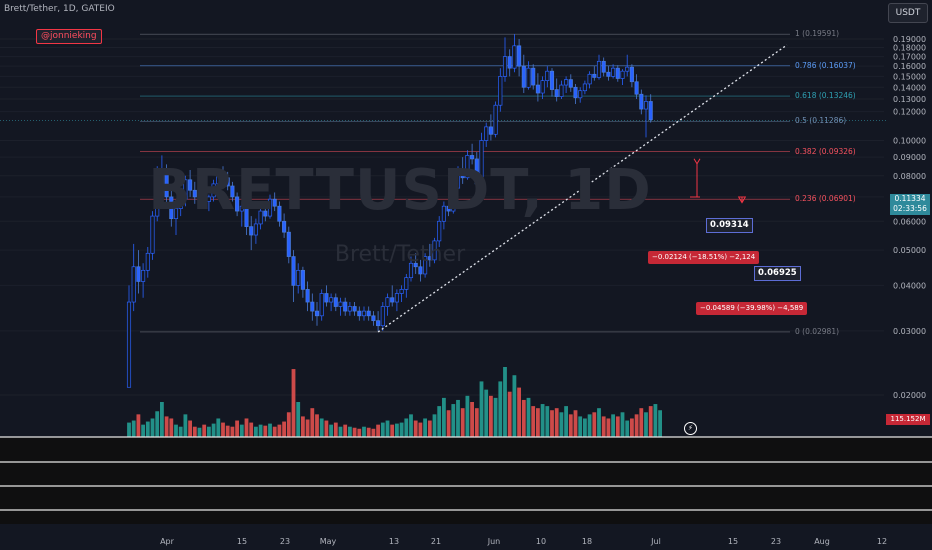 Image resolution: width=932 pixels, height=550 pixels. Describe the element at coordinates (541, 541) in the screenshot. I see `time-tick-label: 10` at that location.